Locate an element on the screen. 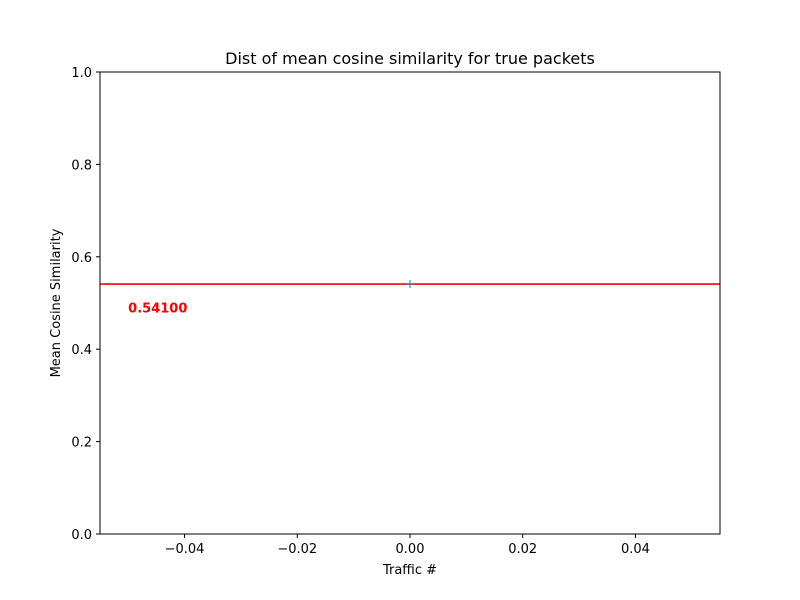  x-tick-label: 0.02 is located at coordinates (522, 549).